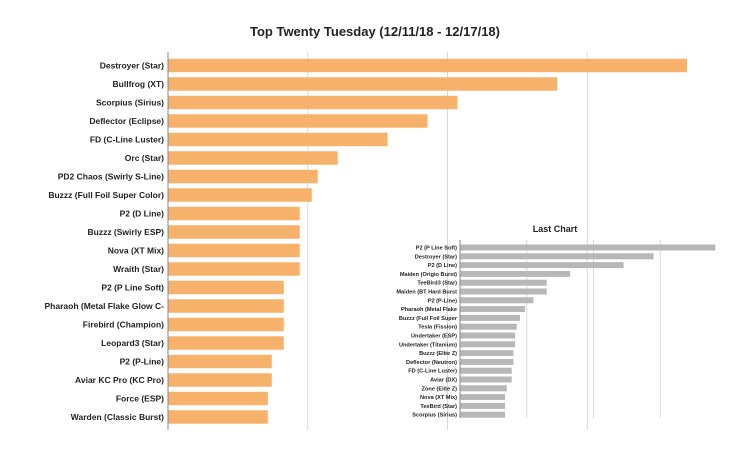  What do you see at coordinates (436, 257) in the screenshot?
I see `inset-category-label: Destroyer (Star)` at bounding box center [436, 257].